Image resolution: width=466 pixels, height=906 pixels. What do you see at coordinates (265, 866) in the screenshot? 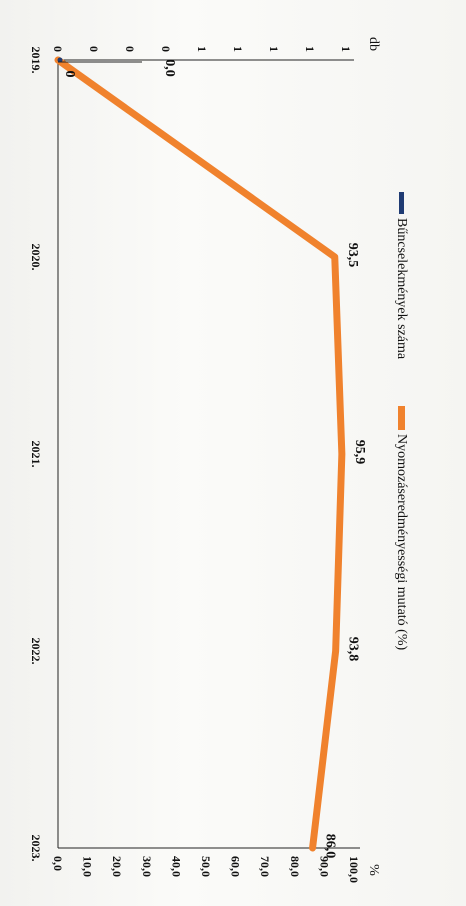
I see `right-tick-label: 70,0` at bounding box center [265, 866].